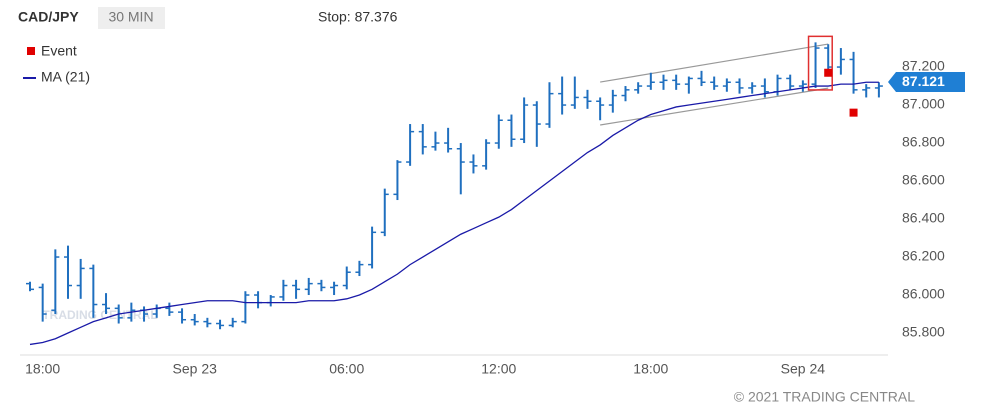  I want to click on copyright: © 2021 TRADING CENTRAL, so click(824, 397).